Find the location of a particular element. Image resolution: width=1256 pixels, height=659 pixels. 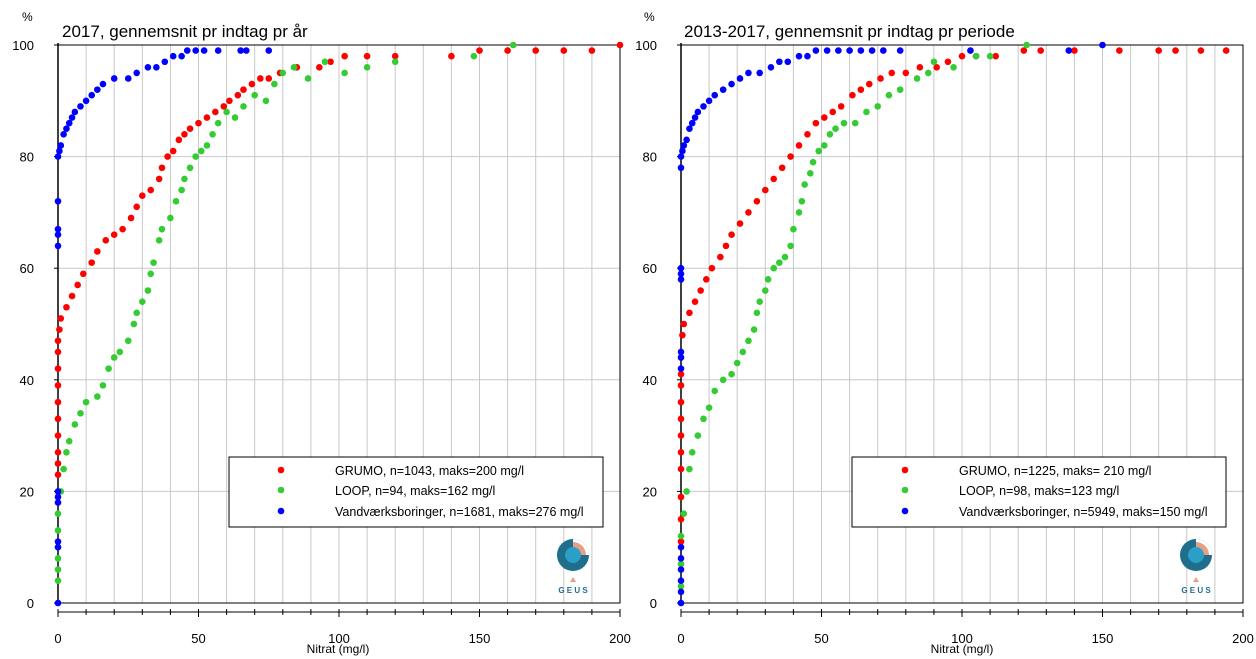

y-tick-label: 60 is located at coordinates (650, 268).